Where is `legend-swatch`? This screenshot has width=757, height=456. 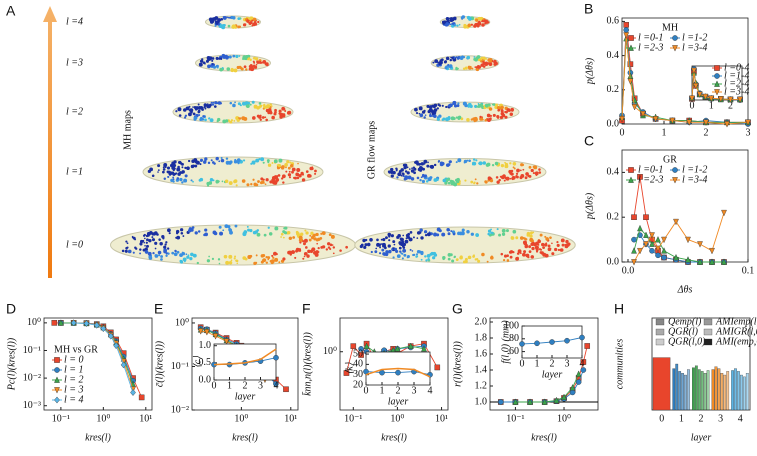 legend-swatch is located at coordinates (708, 332).